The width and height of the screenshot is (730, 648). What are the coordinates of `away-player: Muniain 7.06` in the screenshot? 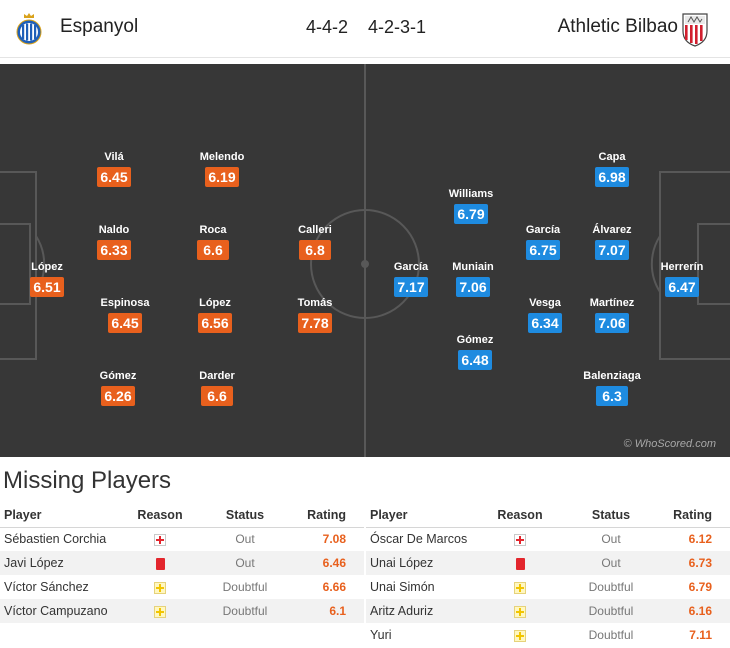 It's located at (473, 278).